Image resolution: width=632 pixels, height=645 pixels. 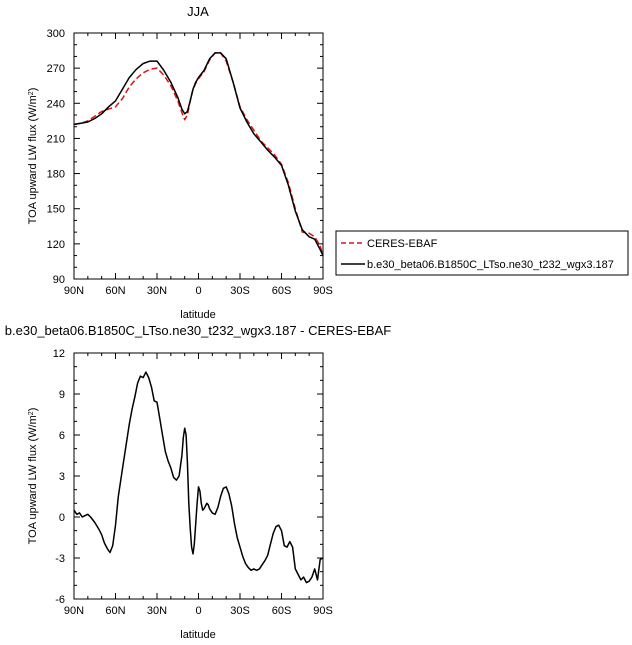 What do you see at coordinates (33, 479) in the screenshot?
I see `bottom-y-axis-label-main: TOA upward LW flux (W/m` at bounding box center [33, 479].